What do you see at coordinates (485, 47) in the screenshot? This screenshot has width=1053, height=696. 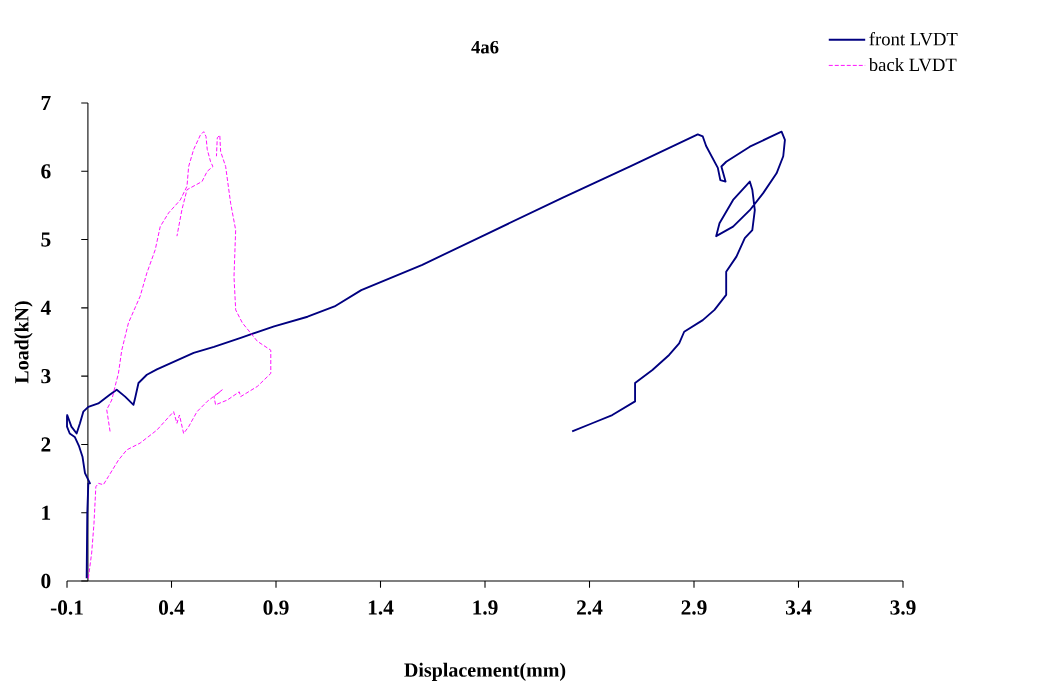 I see `chart-title: 4a6` at bounding box center [485, 47].